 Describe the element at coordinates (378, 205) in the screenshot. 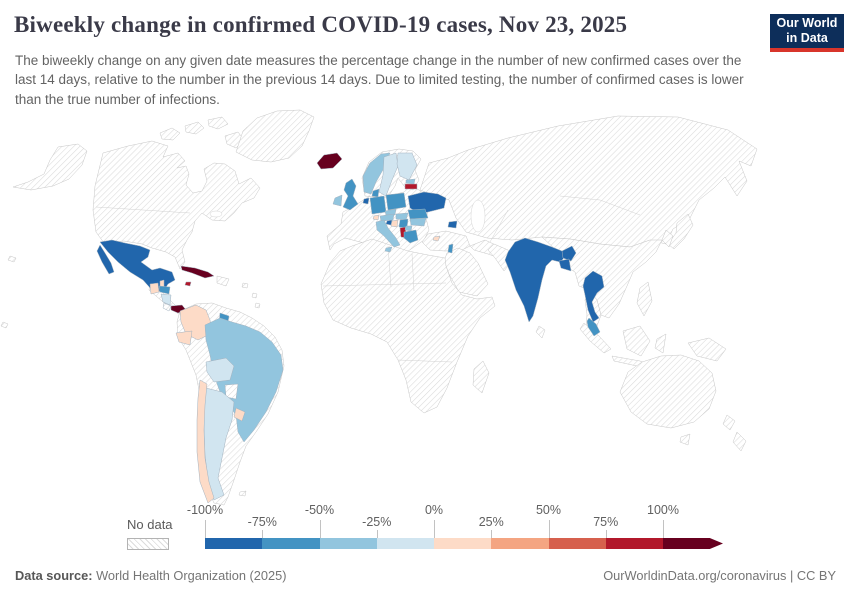

I see `country-germany` at that location.